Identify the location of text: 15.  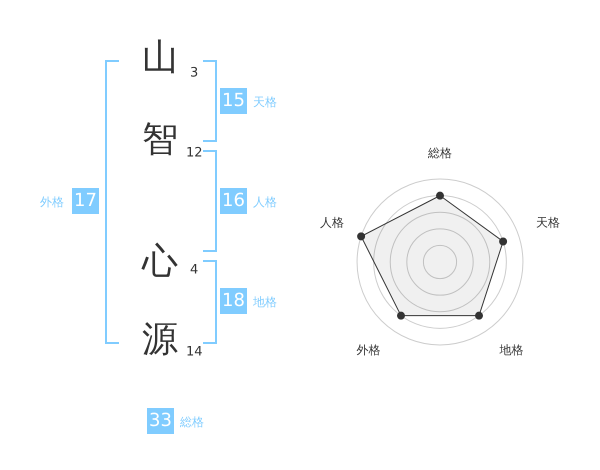
(233, 101).